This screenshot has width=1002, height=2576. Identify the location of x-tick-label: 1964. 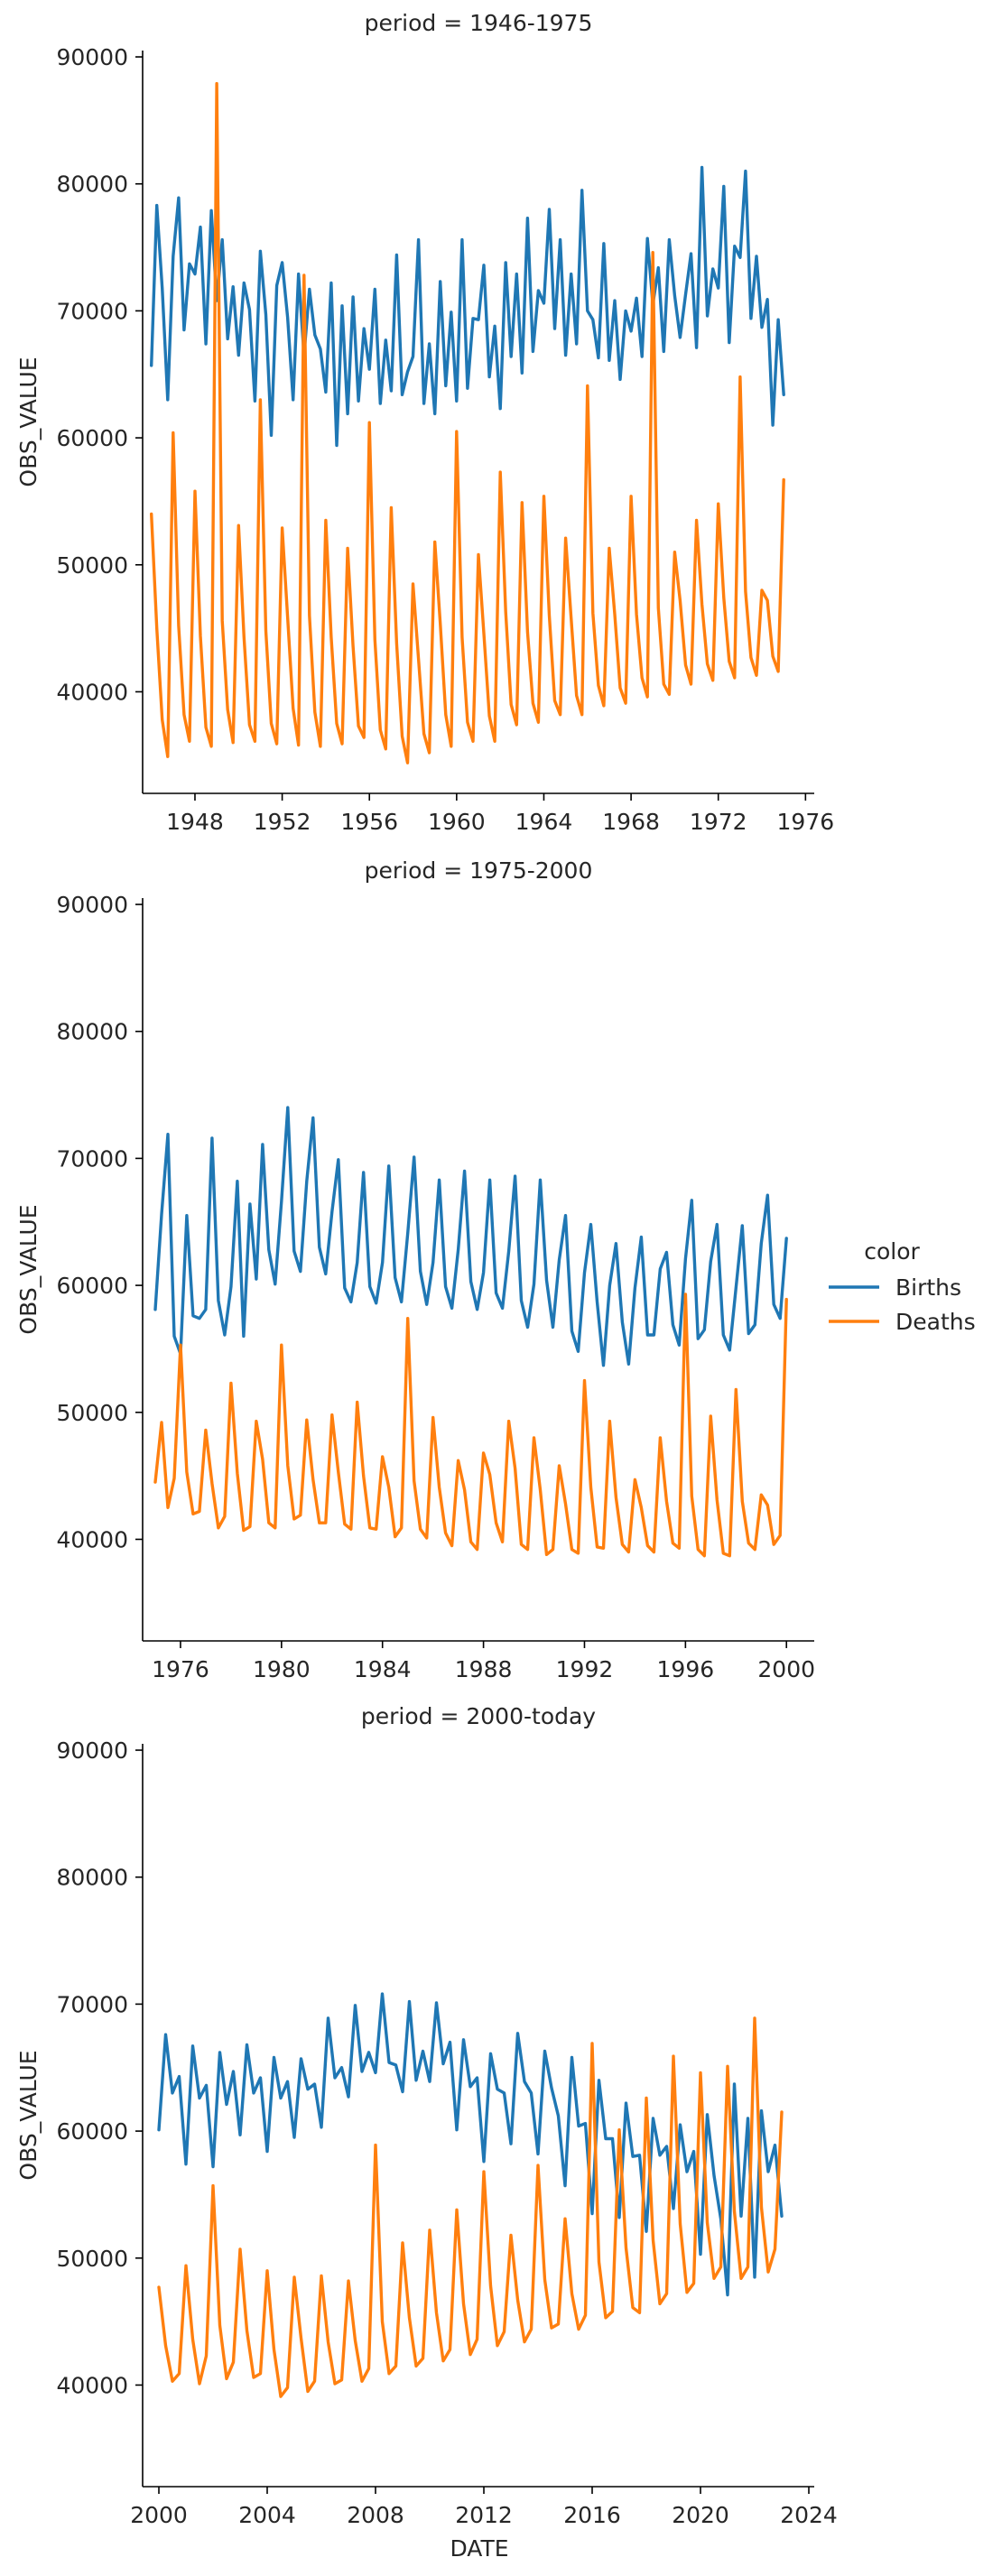
(544, 822).